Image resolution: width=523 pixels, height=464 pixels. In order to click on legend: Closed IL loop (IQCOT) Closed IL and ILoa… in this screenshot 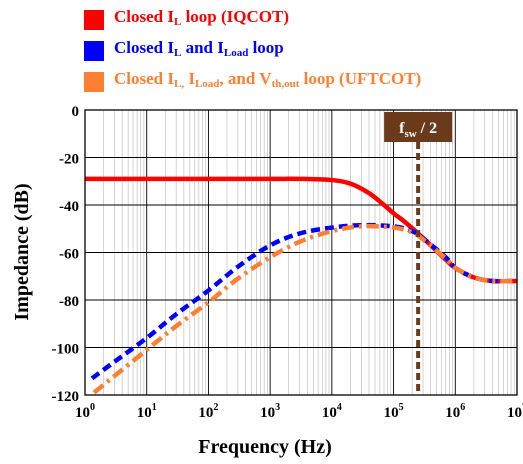, I will do `click(252, 50)`.